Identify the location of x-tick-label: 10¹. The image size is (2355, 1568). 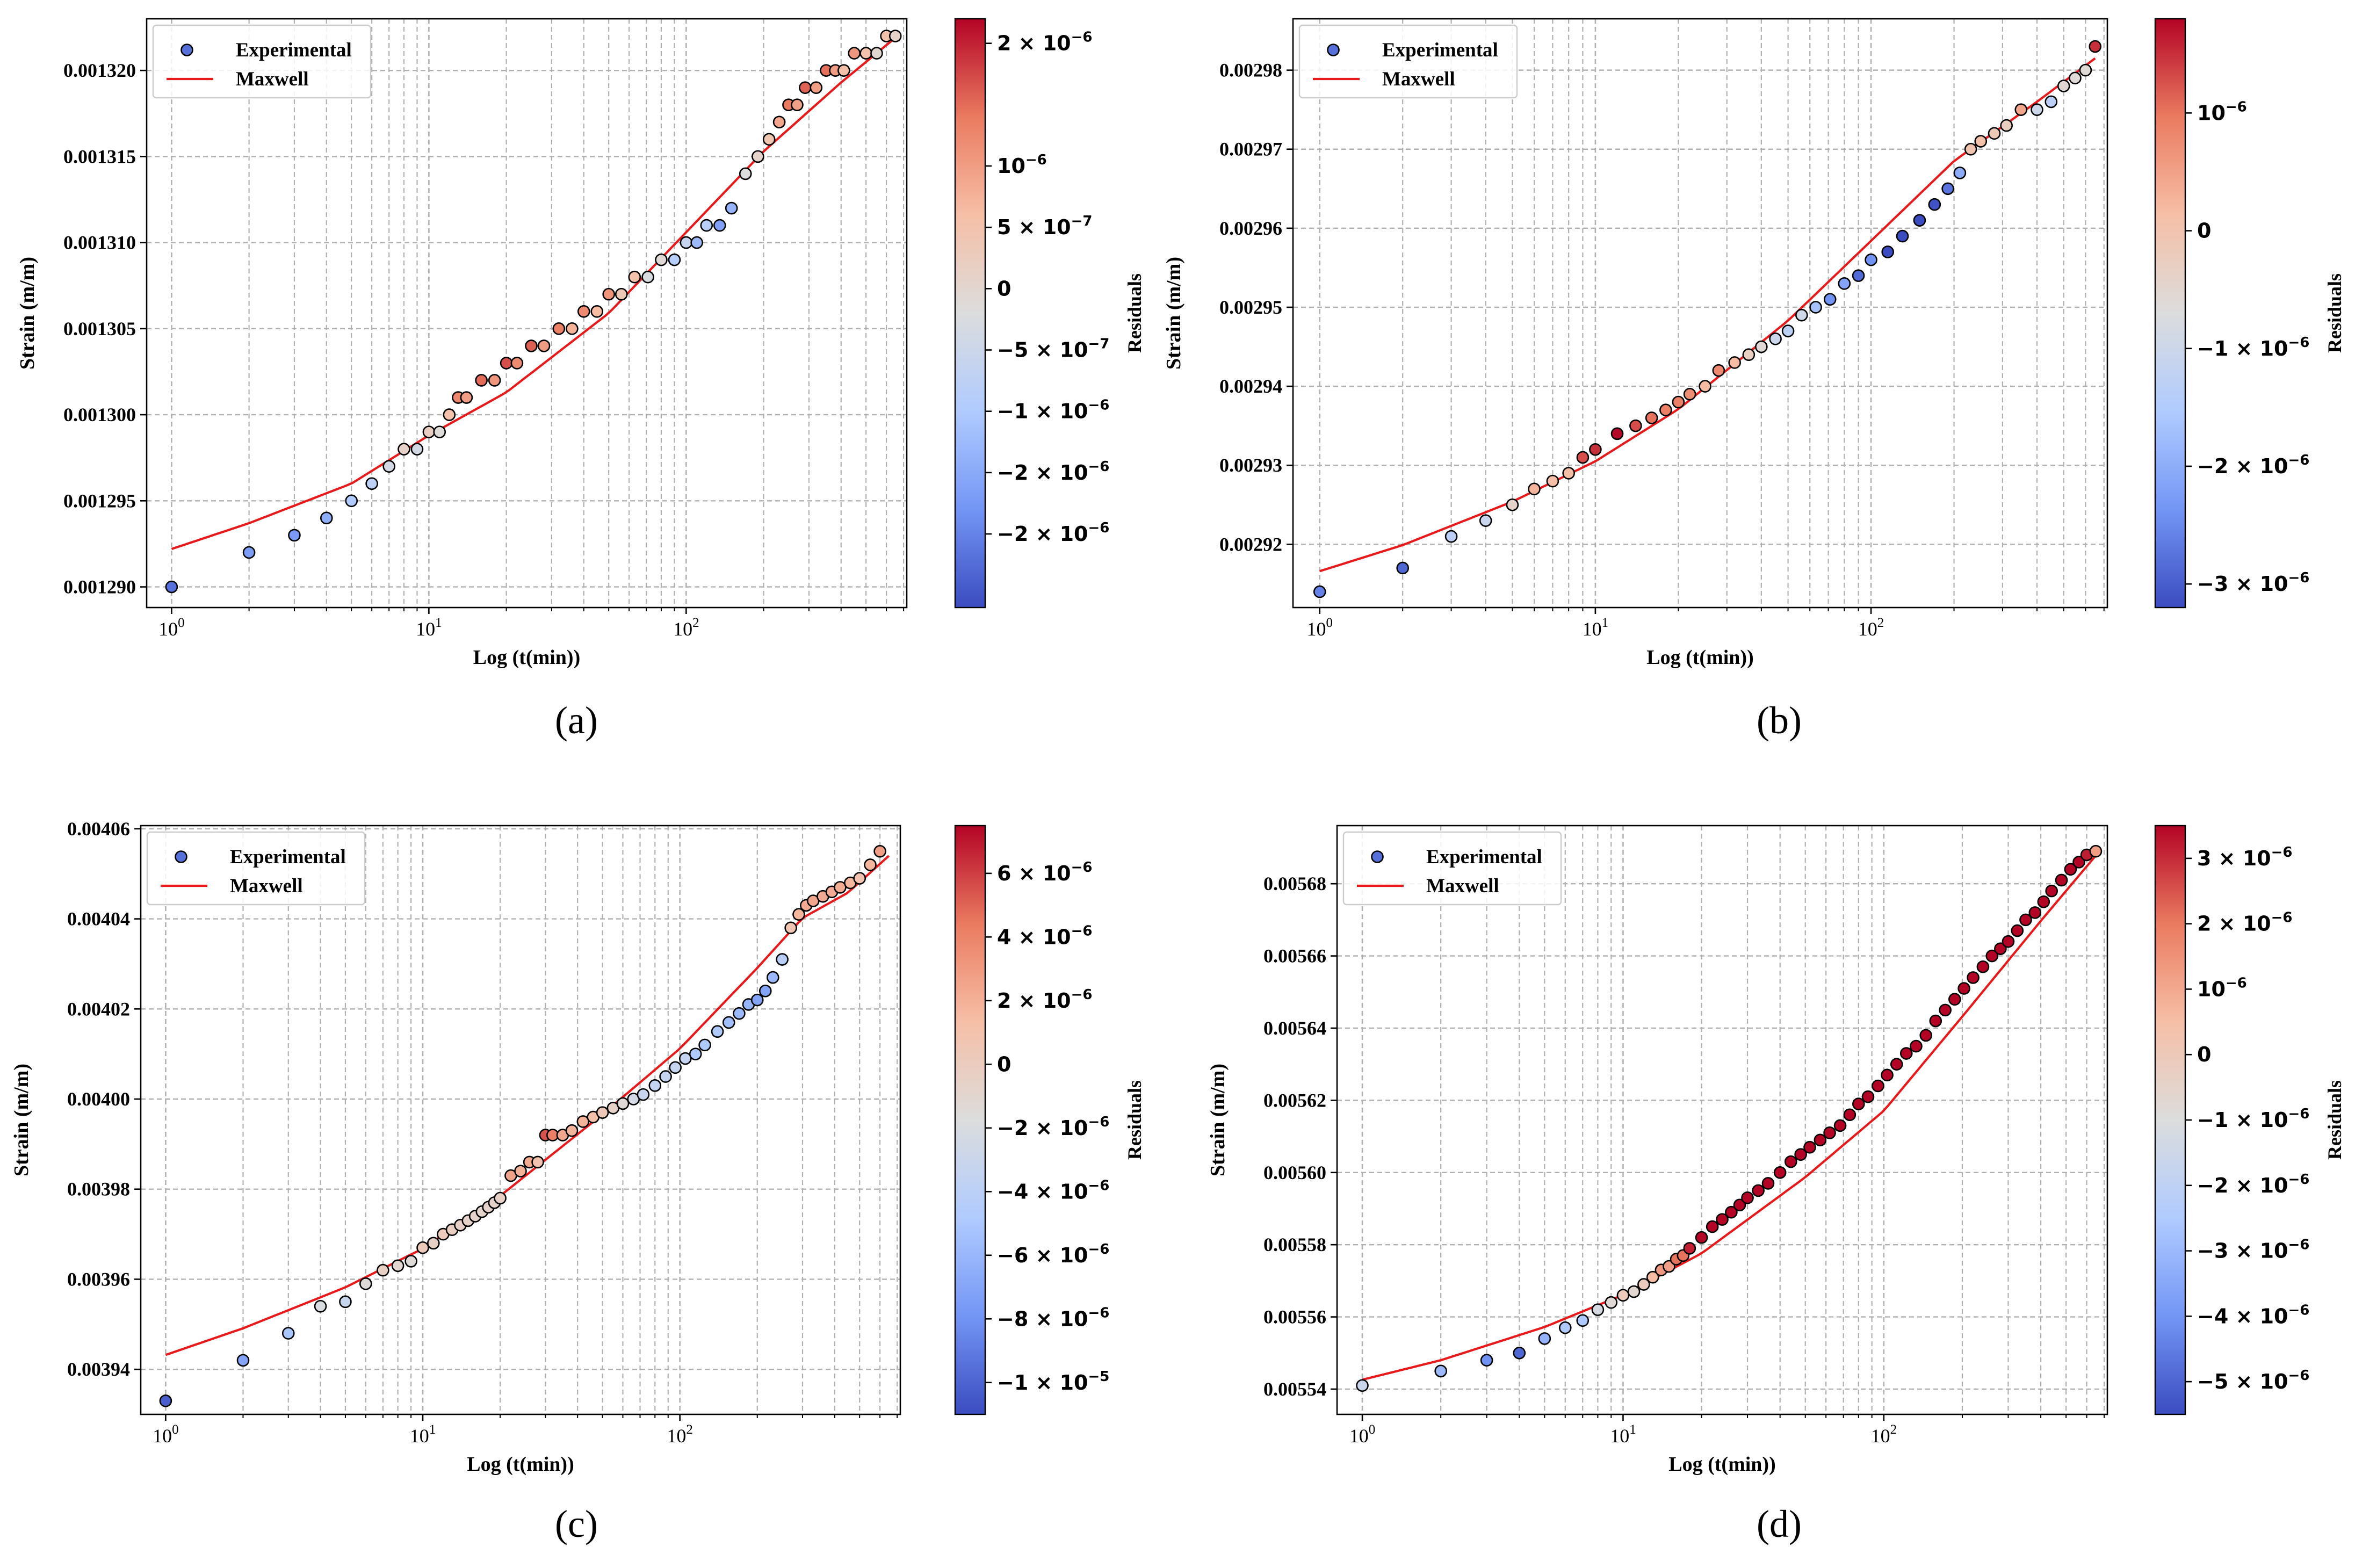
(1596, 628).